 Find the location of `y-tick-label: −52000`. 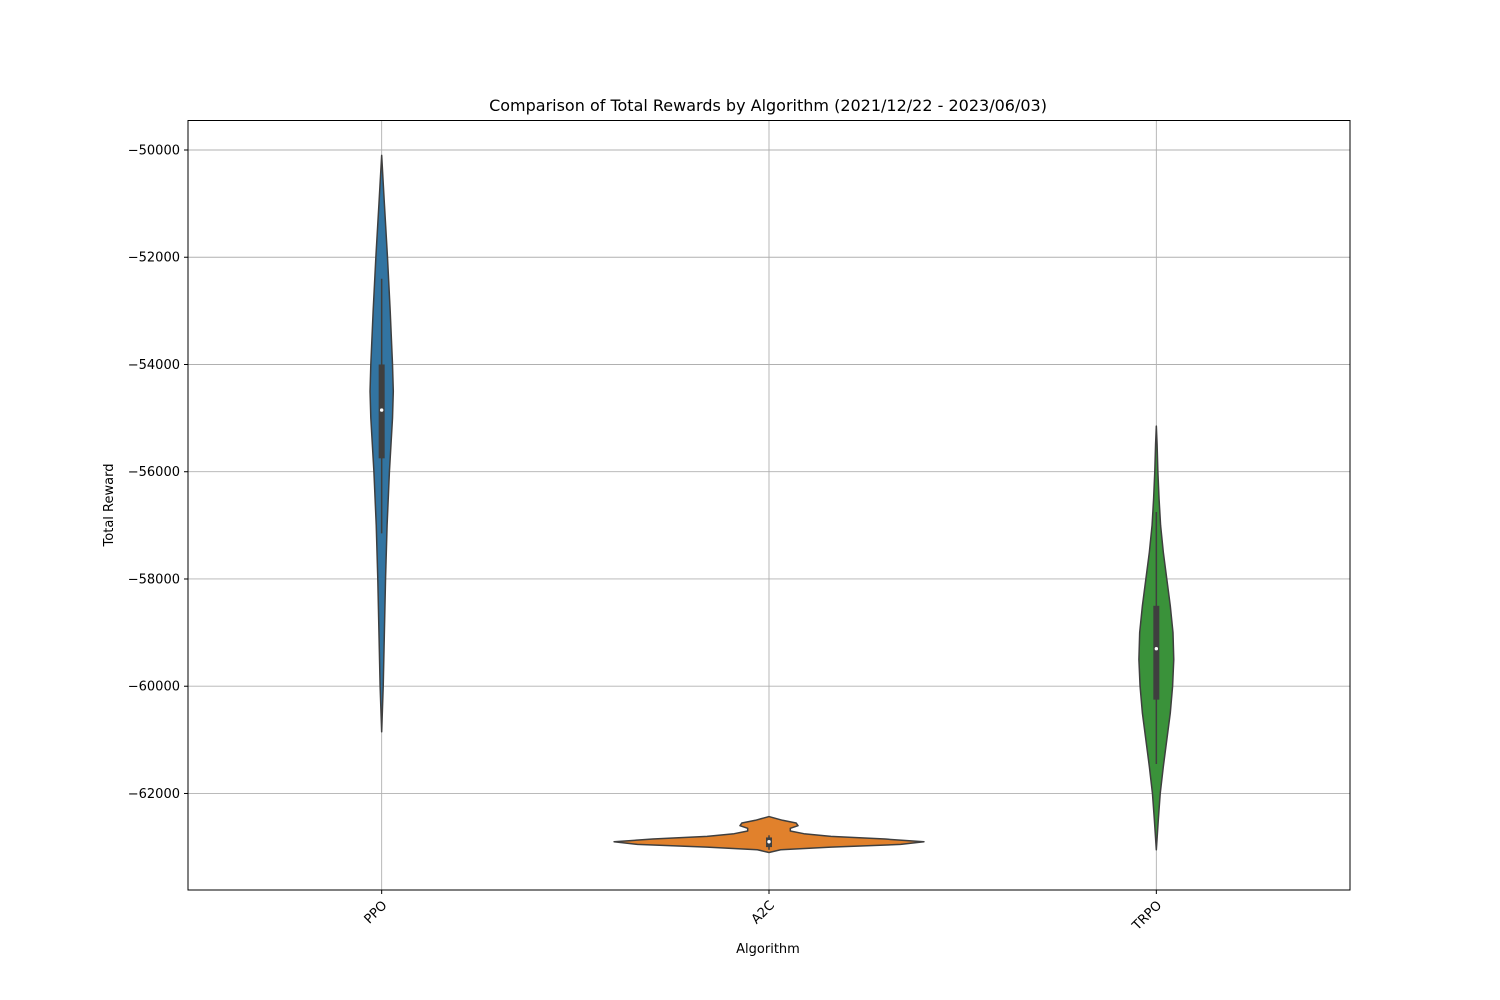

y-tick-label: −52000 is located at coordinates (154, 258).